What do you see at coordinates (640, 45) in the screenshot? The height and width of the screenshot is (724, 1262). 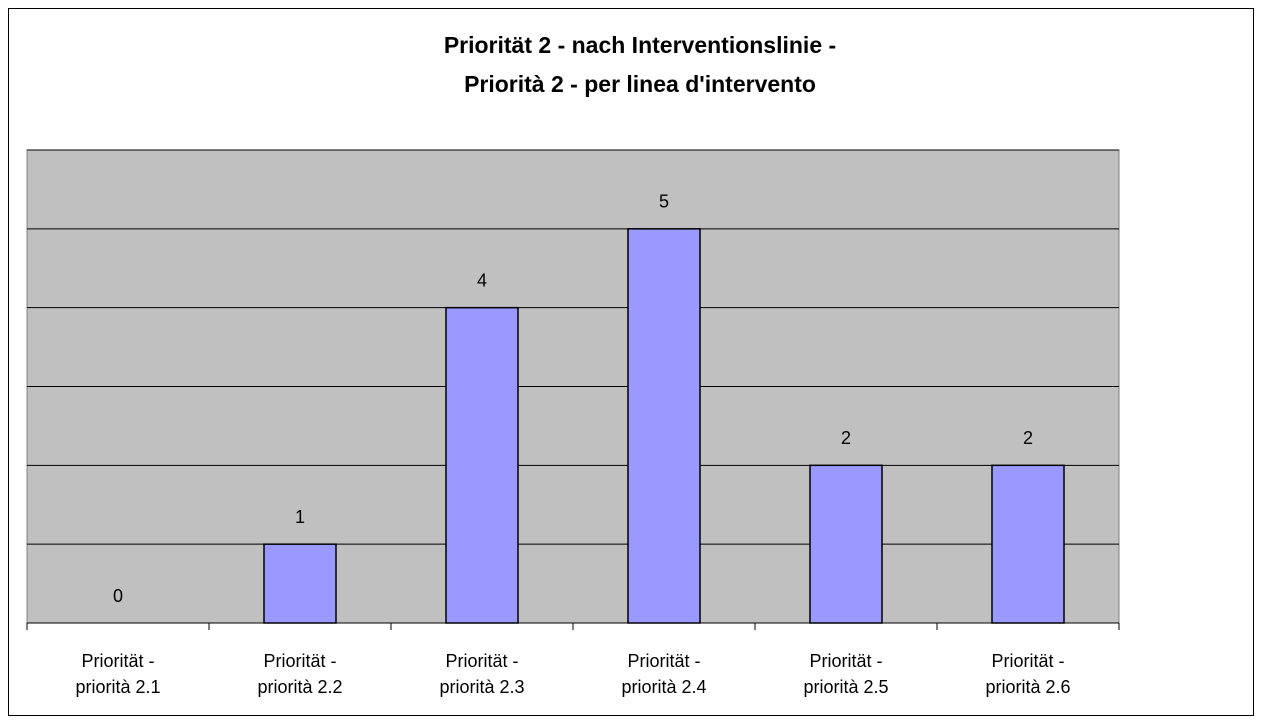 I see `chart-title: Priorität 2 - nach Interventionslinie -` at bounding box center [640, 45].